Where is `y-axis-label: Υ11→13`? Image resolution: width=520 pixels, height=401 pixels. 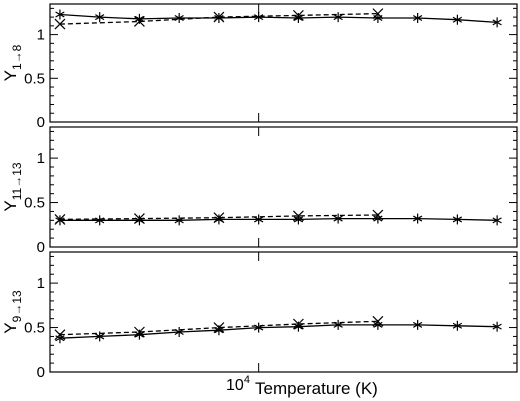 y-axis-label: Υ11→13 is located at coordinates (12, 186).